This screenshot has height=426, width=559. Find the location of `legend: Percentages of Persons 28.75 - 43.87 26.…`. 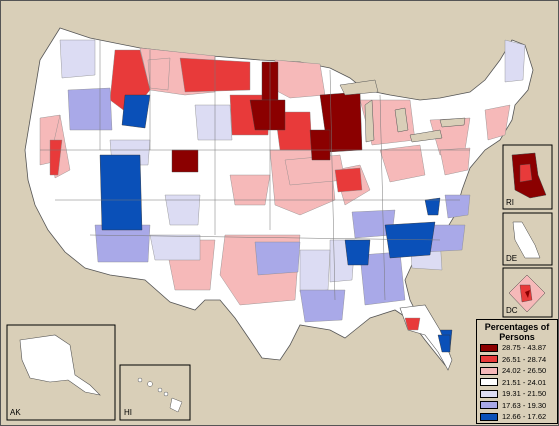

legend: Percentages of Persons 28.75 - 43.87 26.… is located at coordinates (517, 371).